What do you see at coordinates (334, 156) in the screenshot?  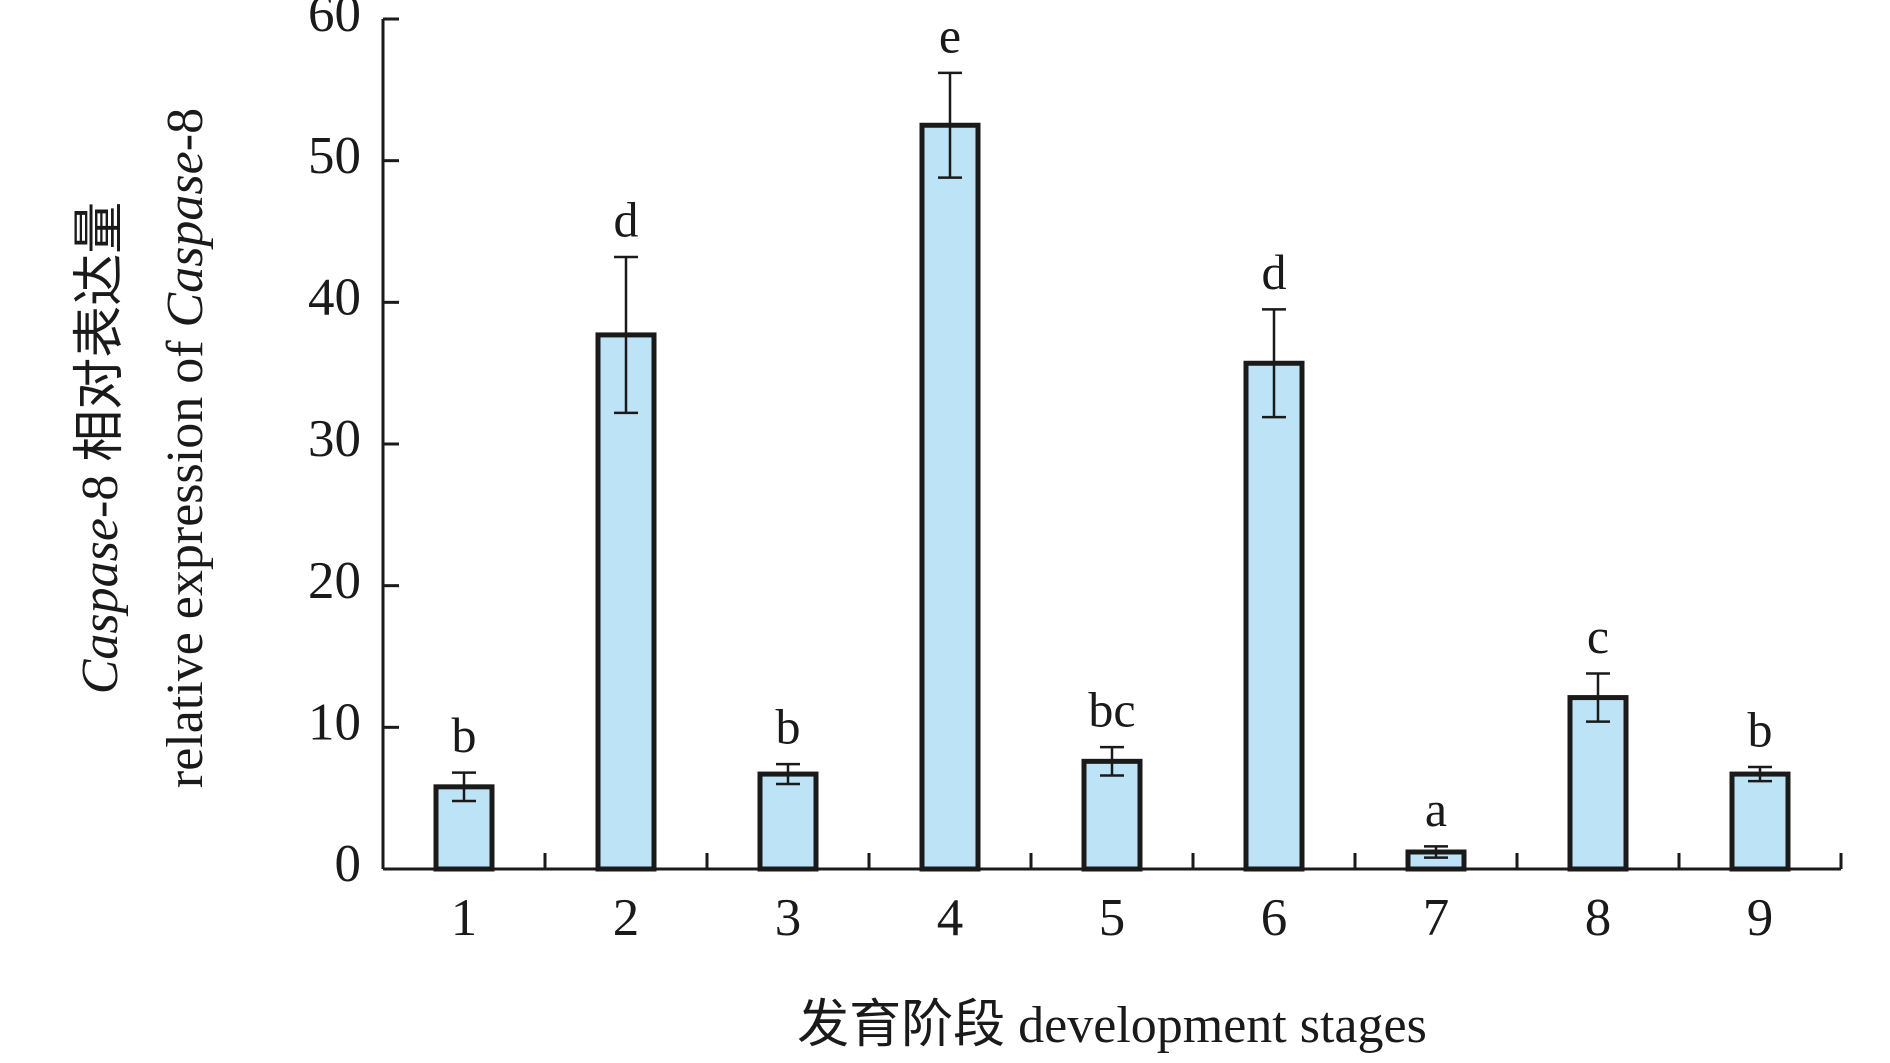 I see `y-tick-label: 50` at bounding box center [334, 156].